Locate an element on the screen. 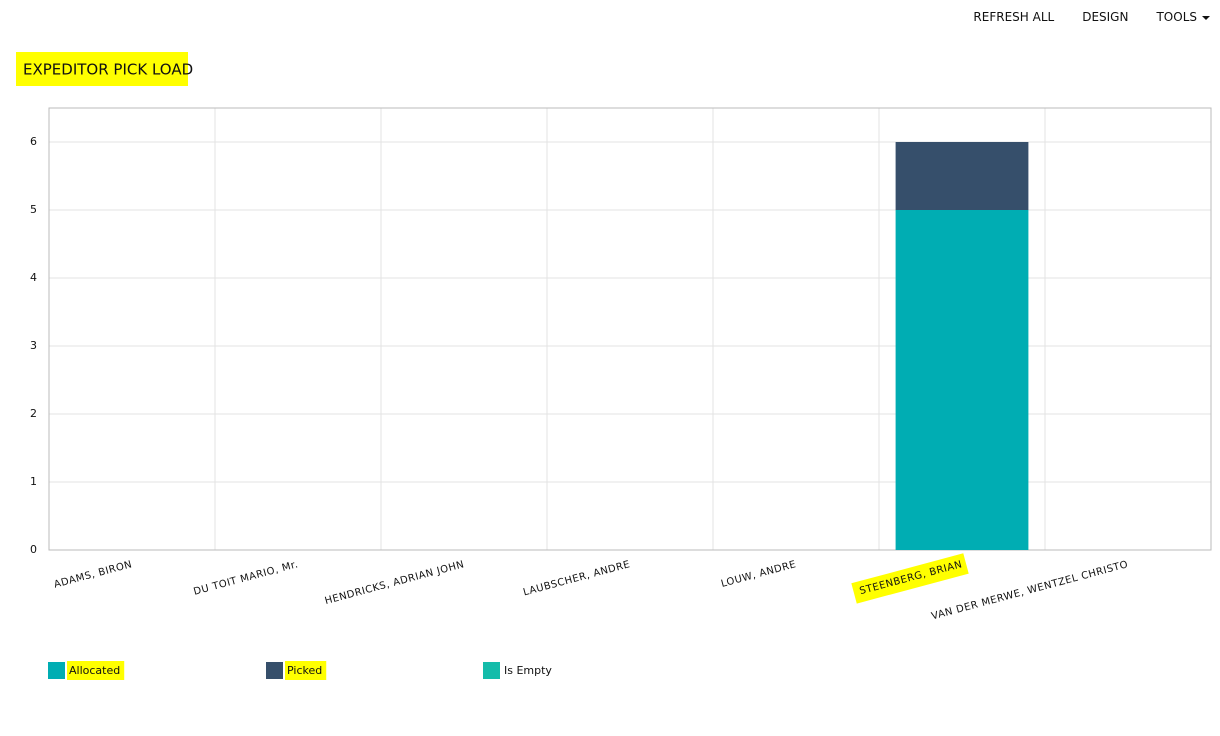  x-tick-group: LAUBSCHER, ANDRE is located at coordinates (577, 578).